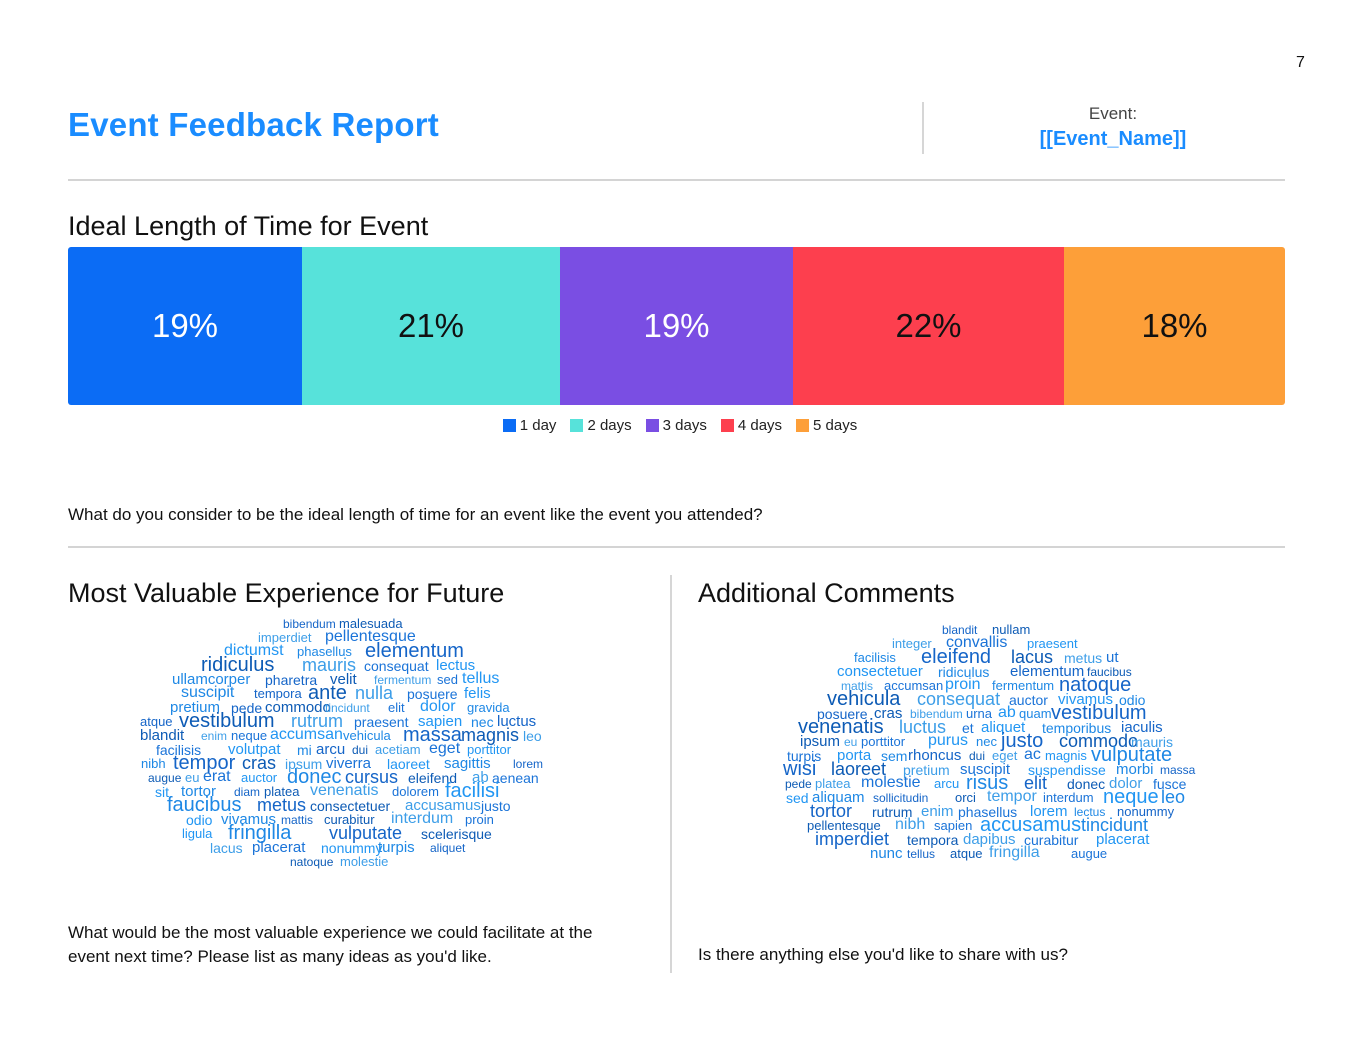 This screenshot has height=1048, width=1360. Describe the element at coordinates (601, 425) in the screenshot. I see `legend-item: 2 days` at that location.